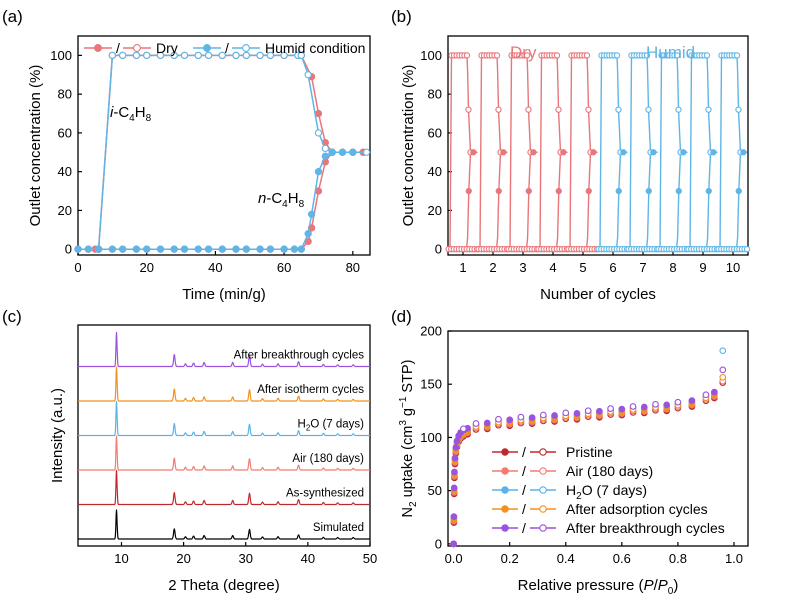 This screenshot has width=800, height=600. Describe the element at coordinates (435, 171) in the screenshot. I see `panel-b-ytick-label: 40` at that location.